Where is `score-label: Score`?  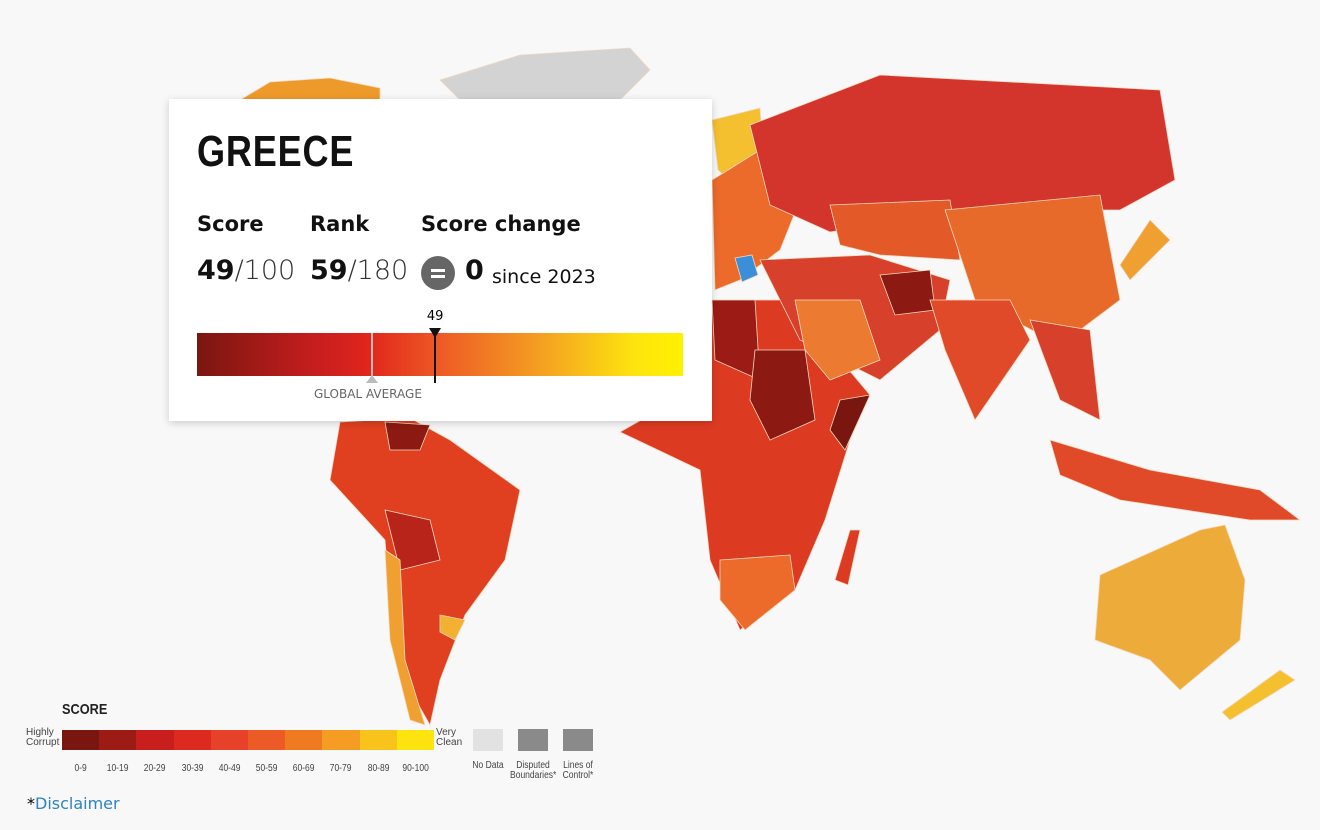 score-label: Score is located at coordinates (230, 224).